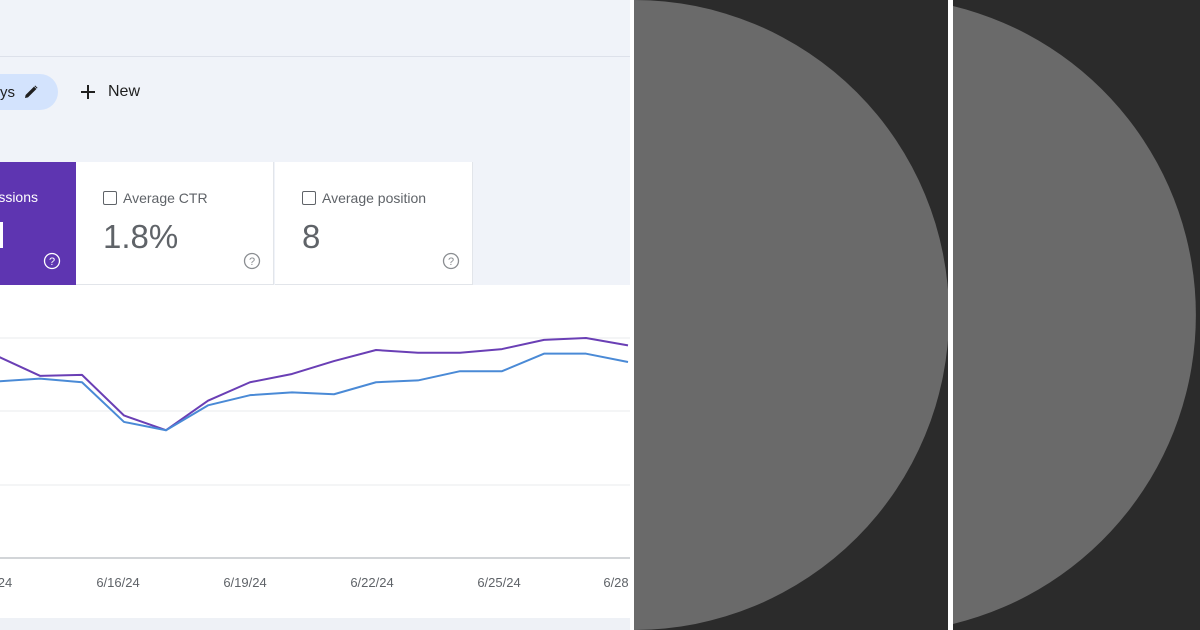 The width and height of the screenshot is (1200, 630). I want to click on x-tick-label: 6/22/24, so click(371, 582).